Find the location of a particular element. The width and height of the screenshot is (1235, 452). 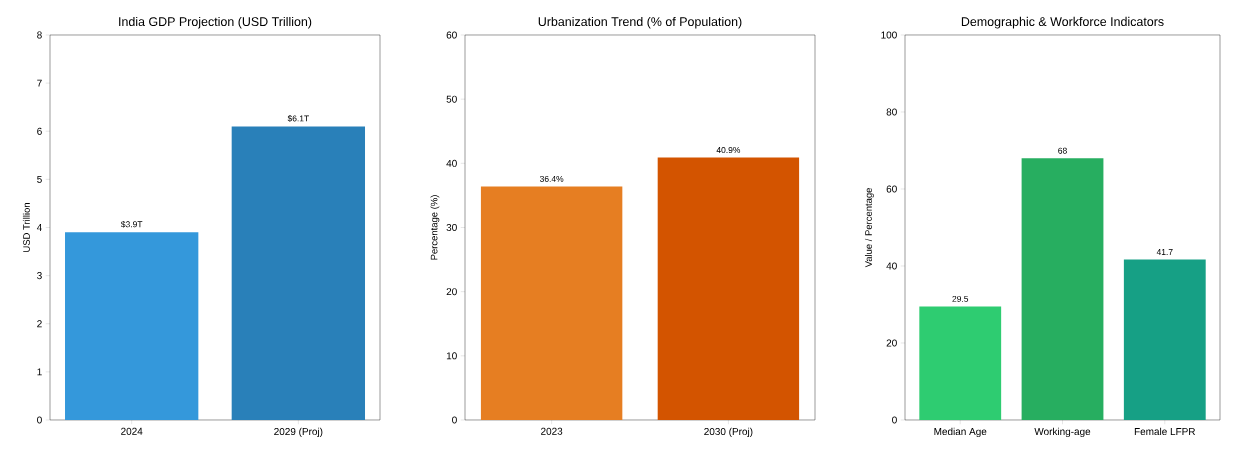

x-tick-label: 2023 is located at coordinates (552, 431).